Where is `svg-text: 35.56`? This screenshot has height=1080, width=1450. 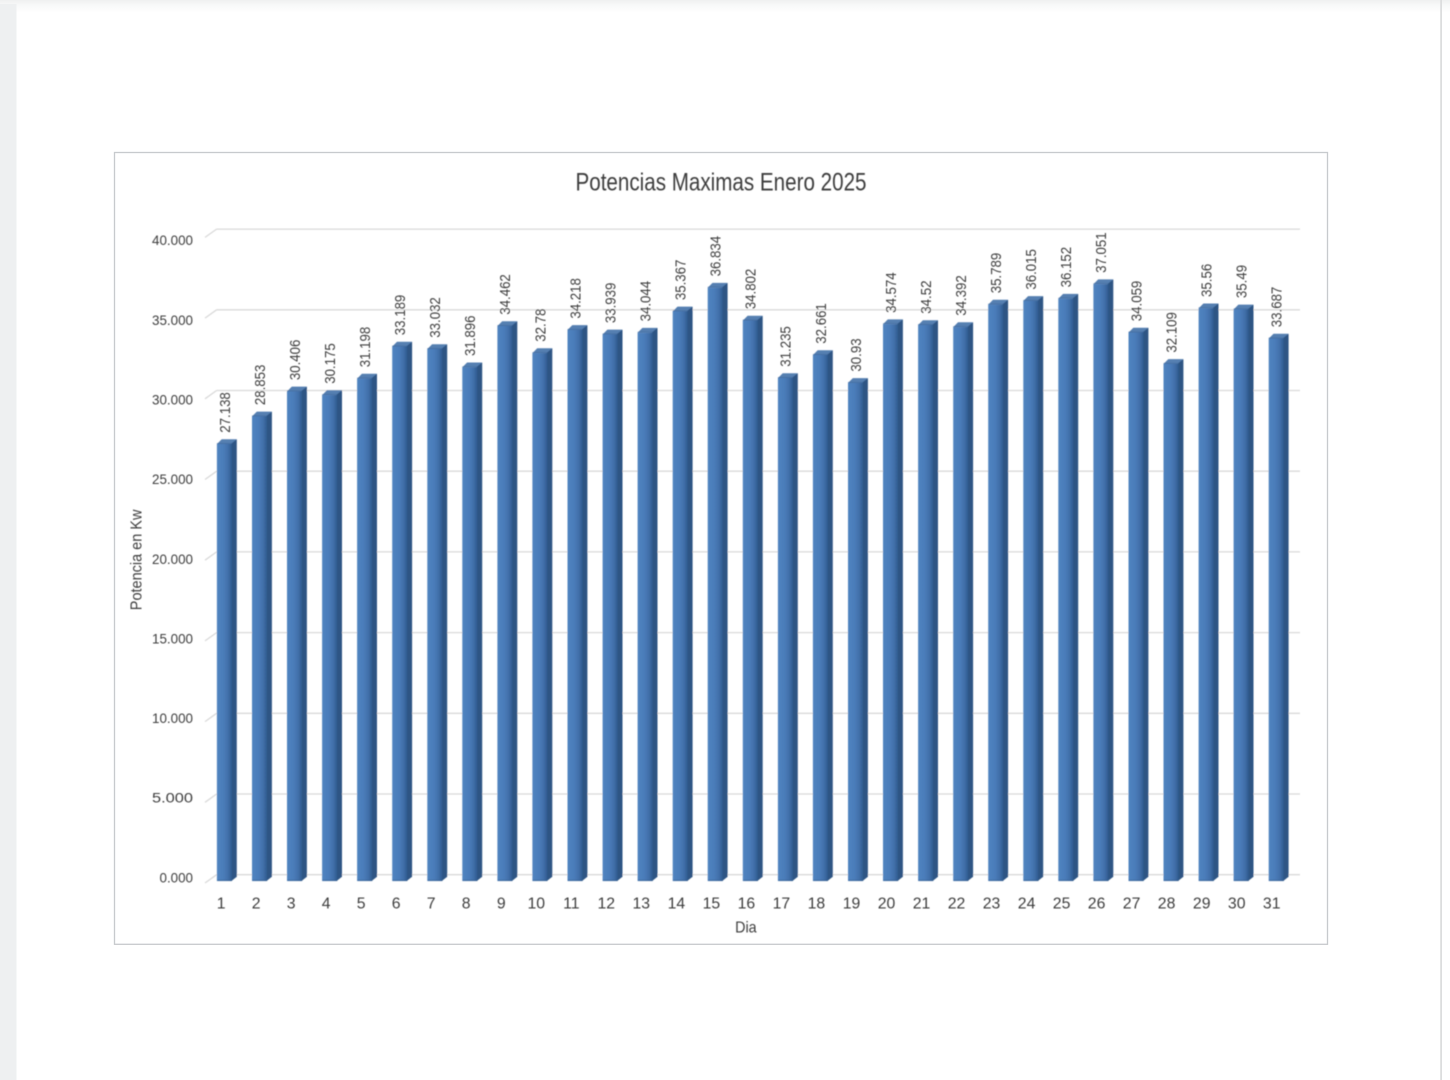
svg-text: 35.56 is located at coordinates (1206, 280).